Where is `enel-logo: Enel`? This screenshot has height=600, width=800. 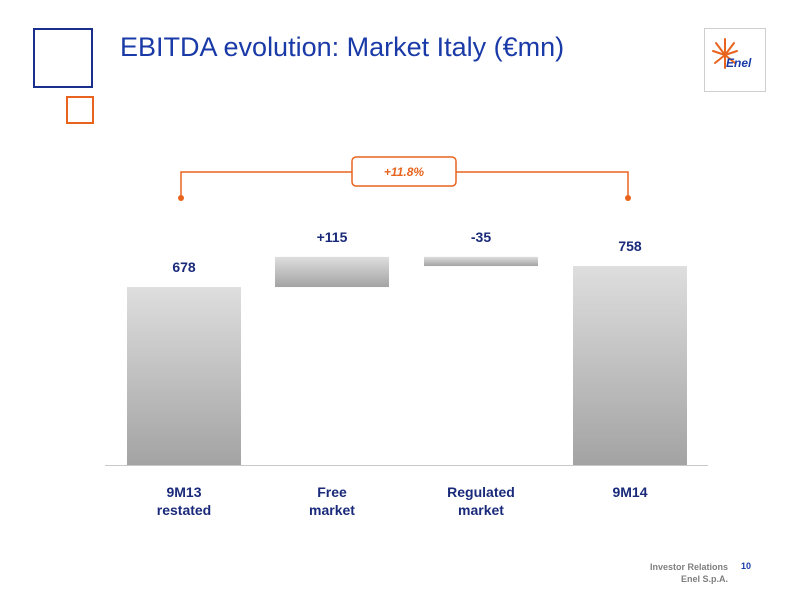
enel-logo: Enel is located at coordinates (735, 60).